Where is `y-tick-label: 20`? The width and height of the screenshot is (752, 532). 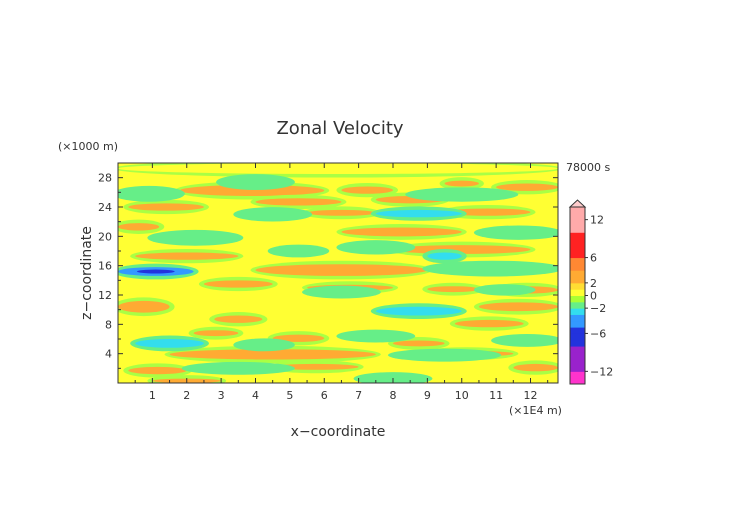
y-tick-label: 20 is located at coordinates (105, 236).